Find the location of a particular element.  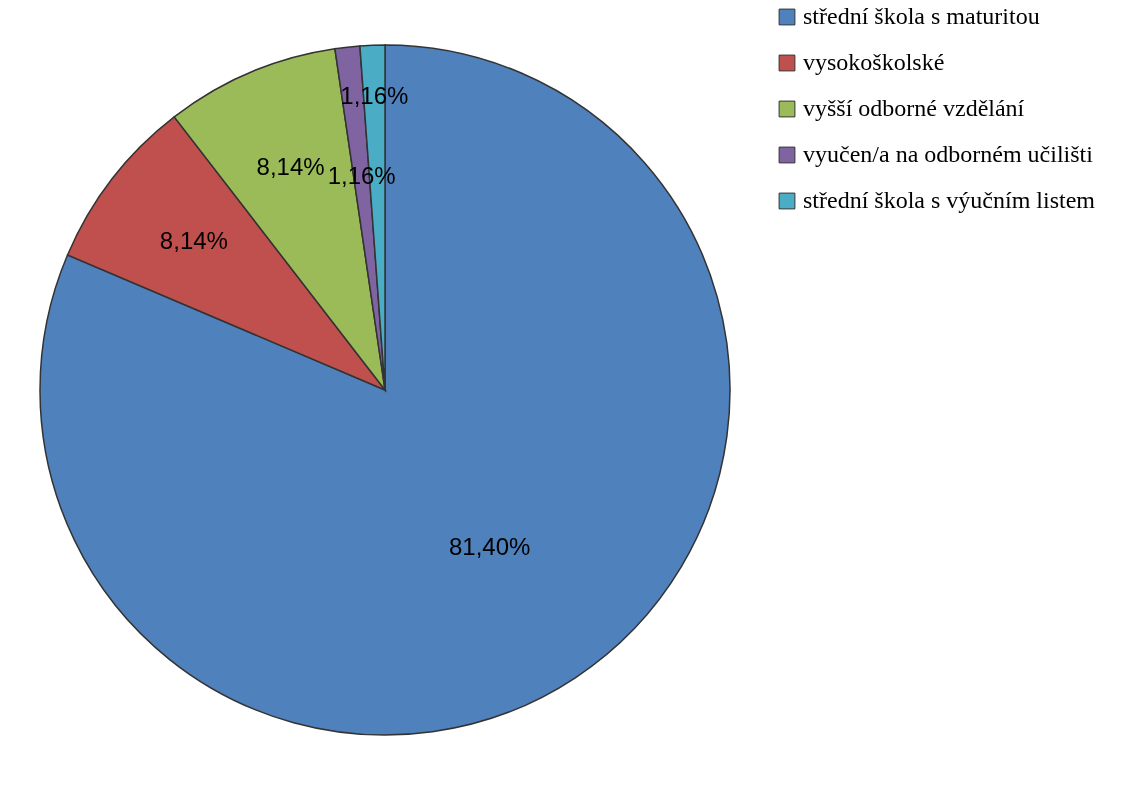

legend-label: střední škola s výučním listem is located at coordinates (949, 200).